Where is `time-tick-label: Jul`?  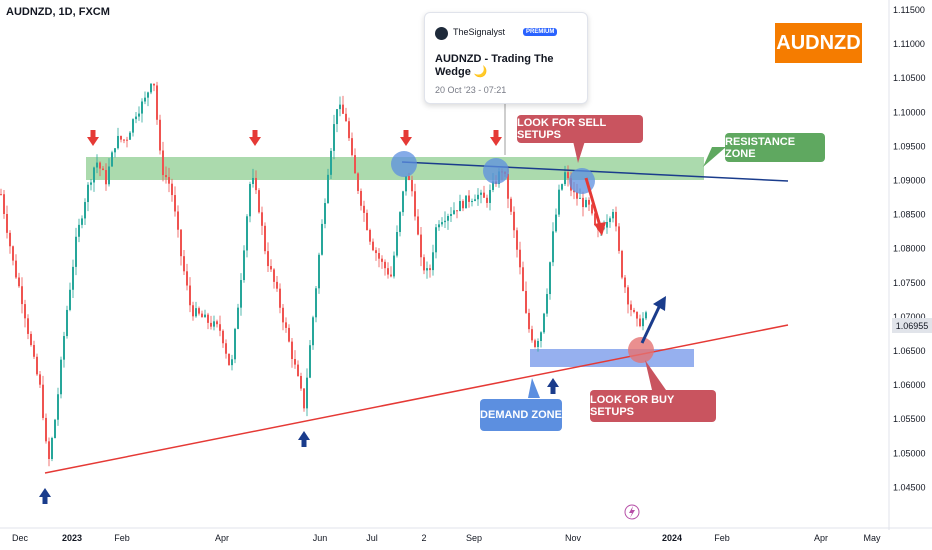
time-tick-label: Jul is located at coordinates (372, 538).